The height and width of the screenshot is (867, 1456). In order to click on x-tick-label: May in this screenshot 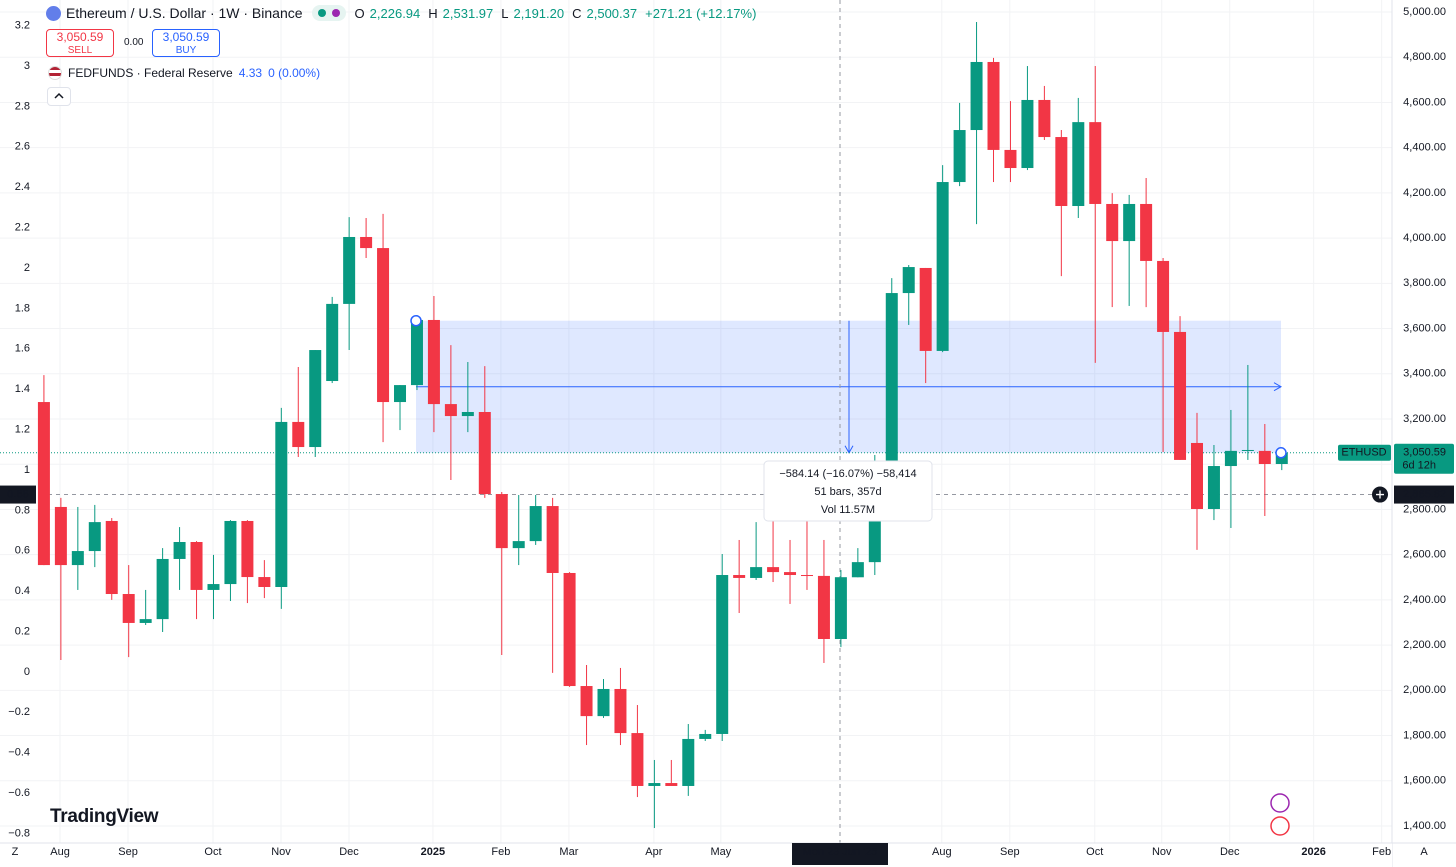, I will do `click(720, 852)`.